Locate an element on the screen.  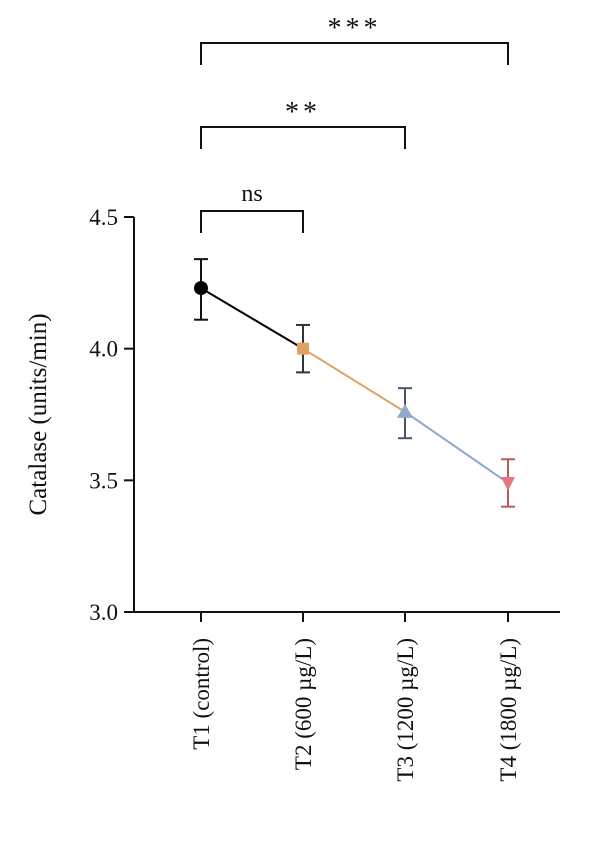
significance-bracket: *** is located at coordinates (354, 39).